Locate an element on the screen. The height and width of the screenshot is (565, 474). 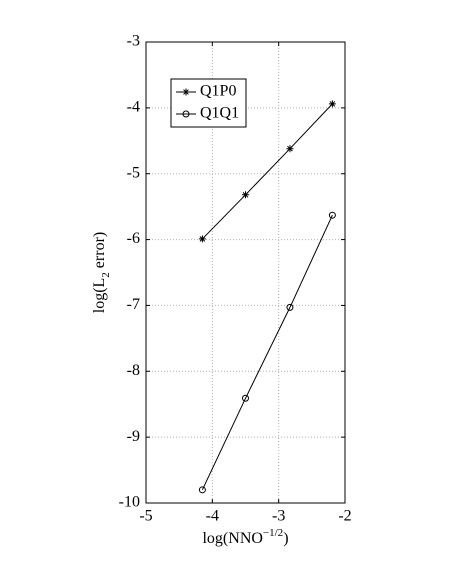
x-axis-label-part: ) is located at coordinates (285, 538).